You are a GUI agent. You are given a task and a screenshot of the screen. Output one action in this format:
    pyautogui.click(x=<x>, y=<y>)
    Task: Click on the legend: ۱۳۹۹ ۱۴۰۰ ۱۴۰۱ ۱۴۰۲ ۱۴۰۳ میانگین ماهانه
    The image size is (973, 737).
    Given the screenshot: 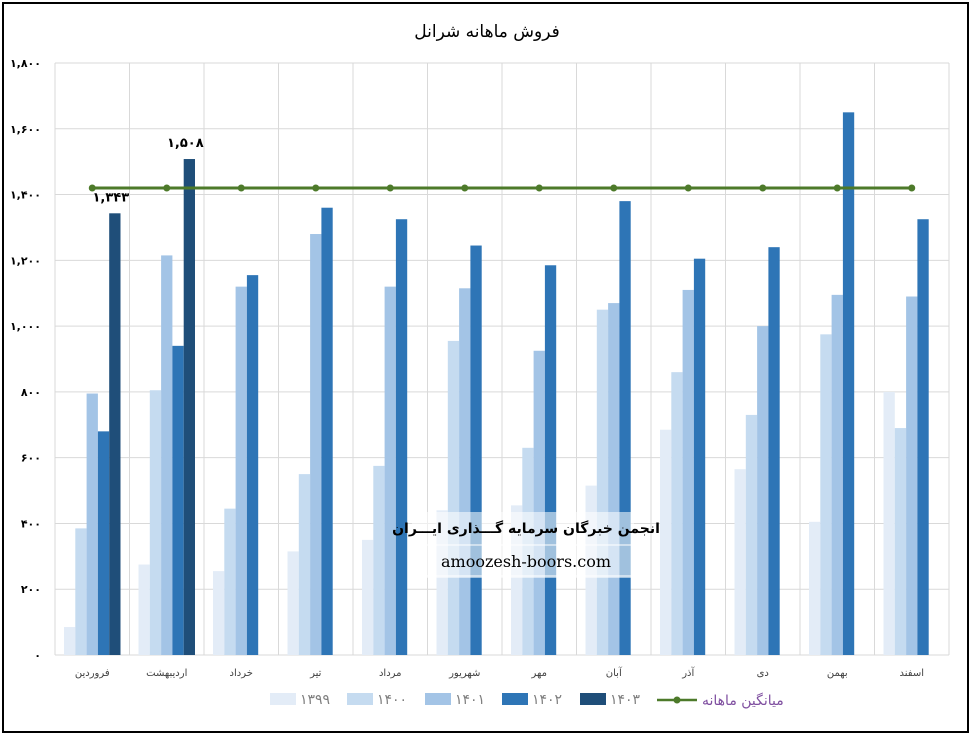 What is the action you would take?
    pyautogui.click(x=527, y=700)
    